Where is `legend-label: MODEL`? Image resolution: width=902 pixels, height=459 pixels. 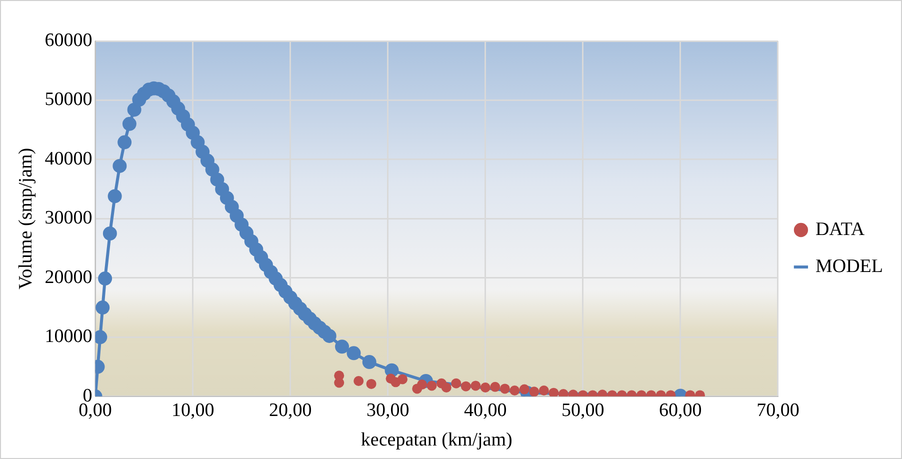
legend-label: MODEL is located at coordinates (849, 266).